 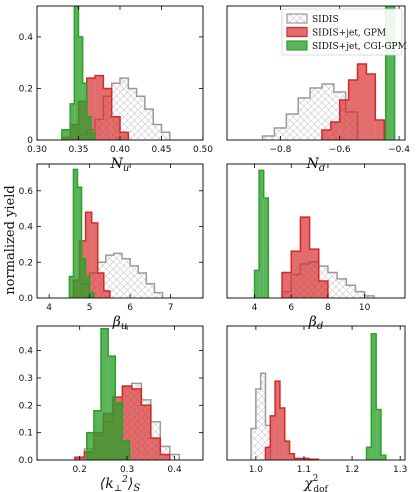 What do you see at coordinates (26, 352) in the screenshot?
I see `ytick-label-kperp-4: 0.4` at bounding box center [26, 352].